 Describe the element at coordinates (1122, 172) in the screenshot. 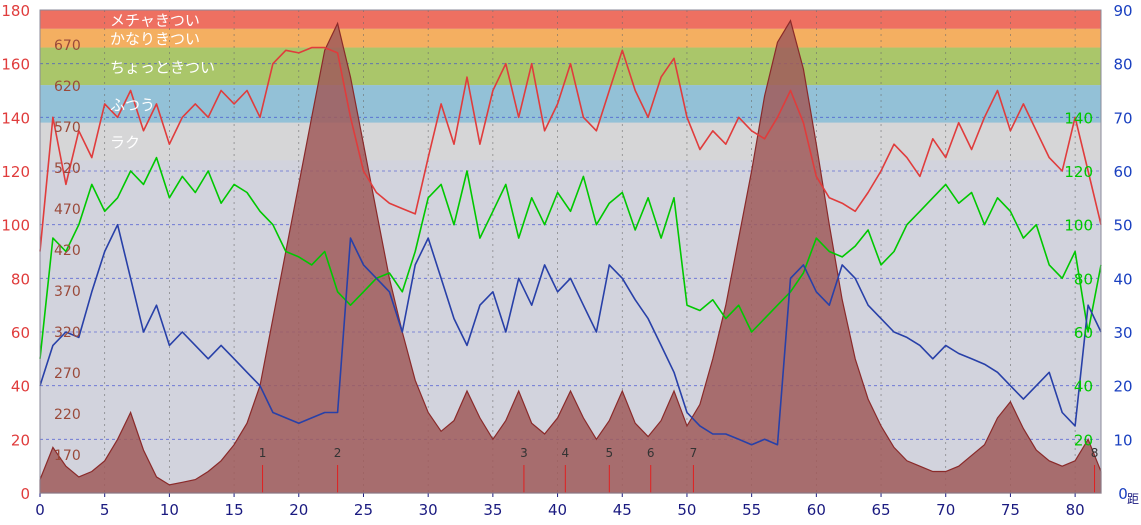

I see `y-right-label-6: 60` at that location.